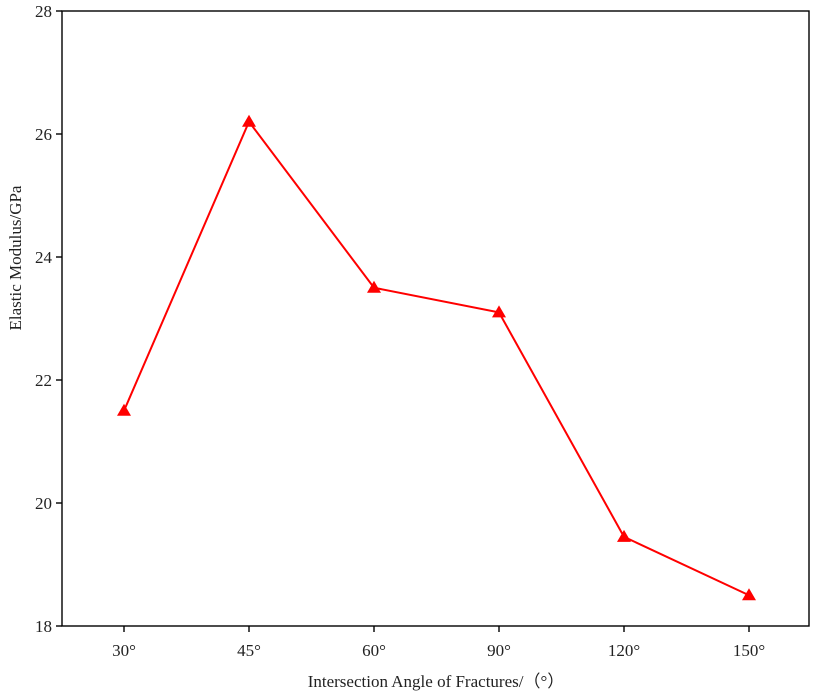  What do you see at coordinates (43, 626) in the screenshot?
I see `y-tick-label: 18` at bounding box center [43, 626].